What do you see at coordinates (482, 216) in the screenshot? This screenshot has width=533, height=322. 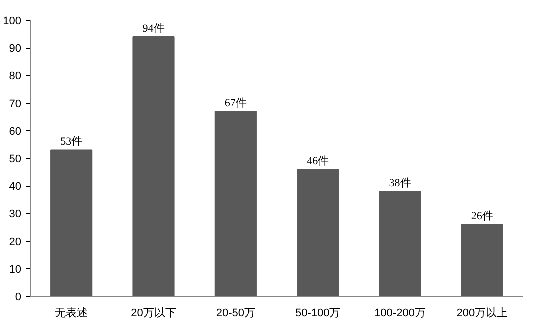 I see `data-label: 26件` at bounding box center [482, 216].